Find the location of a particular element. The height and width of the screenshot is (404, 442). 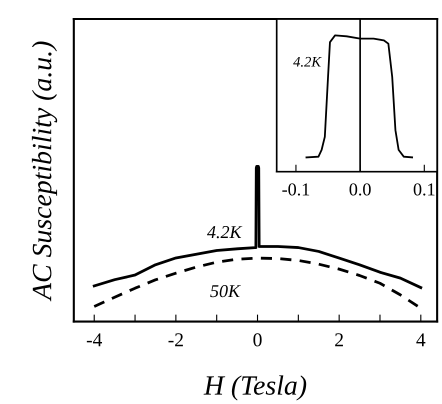

y-axis-title: AC Susceptibility (a.u.) is located at coordinates (45, 172).